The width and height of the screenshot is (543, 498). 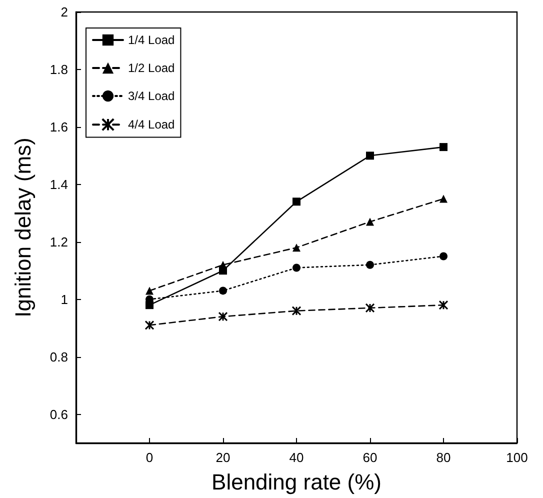 I want to click on legend-label: 3/4 Load, so click(x=151, y=96).